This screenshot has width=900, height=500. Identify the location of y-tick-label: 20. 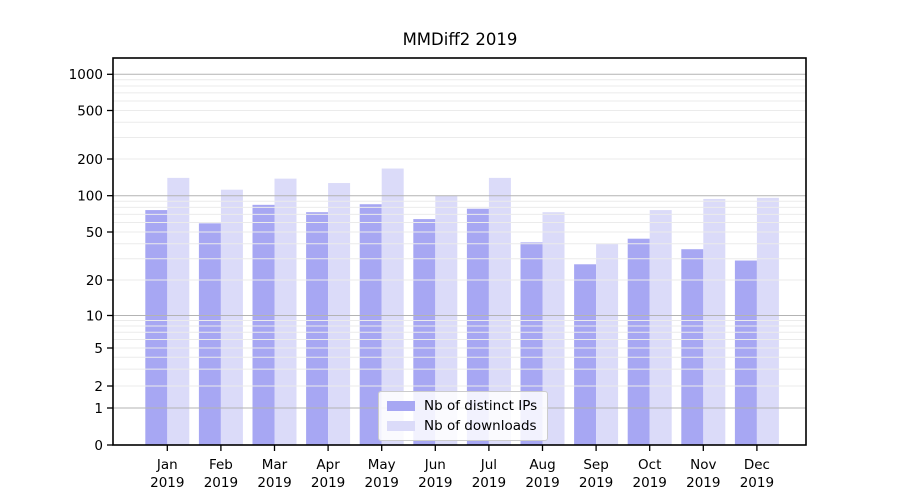
(94, 281).